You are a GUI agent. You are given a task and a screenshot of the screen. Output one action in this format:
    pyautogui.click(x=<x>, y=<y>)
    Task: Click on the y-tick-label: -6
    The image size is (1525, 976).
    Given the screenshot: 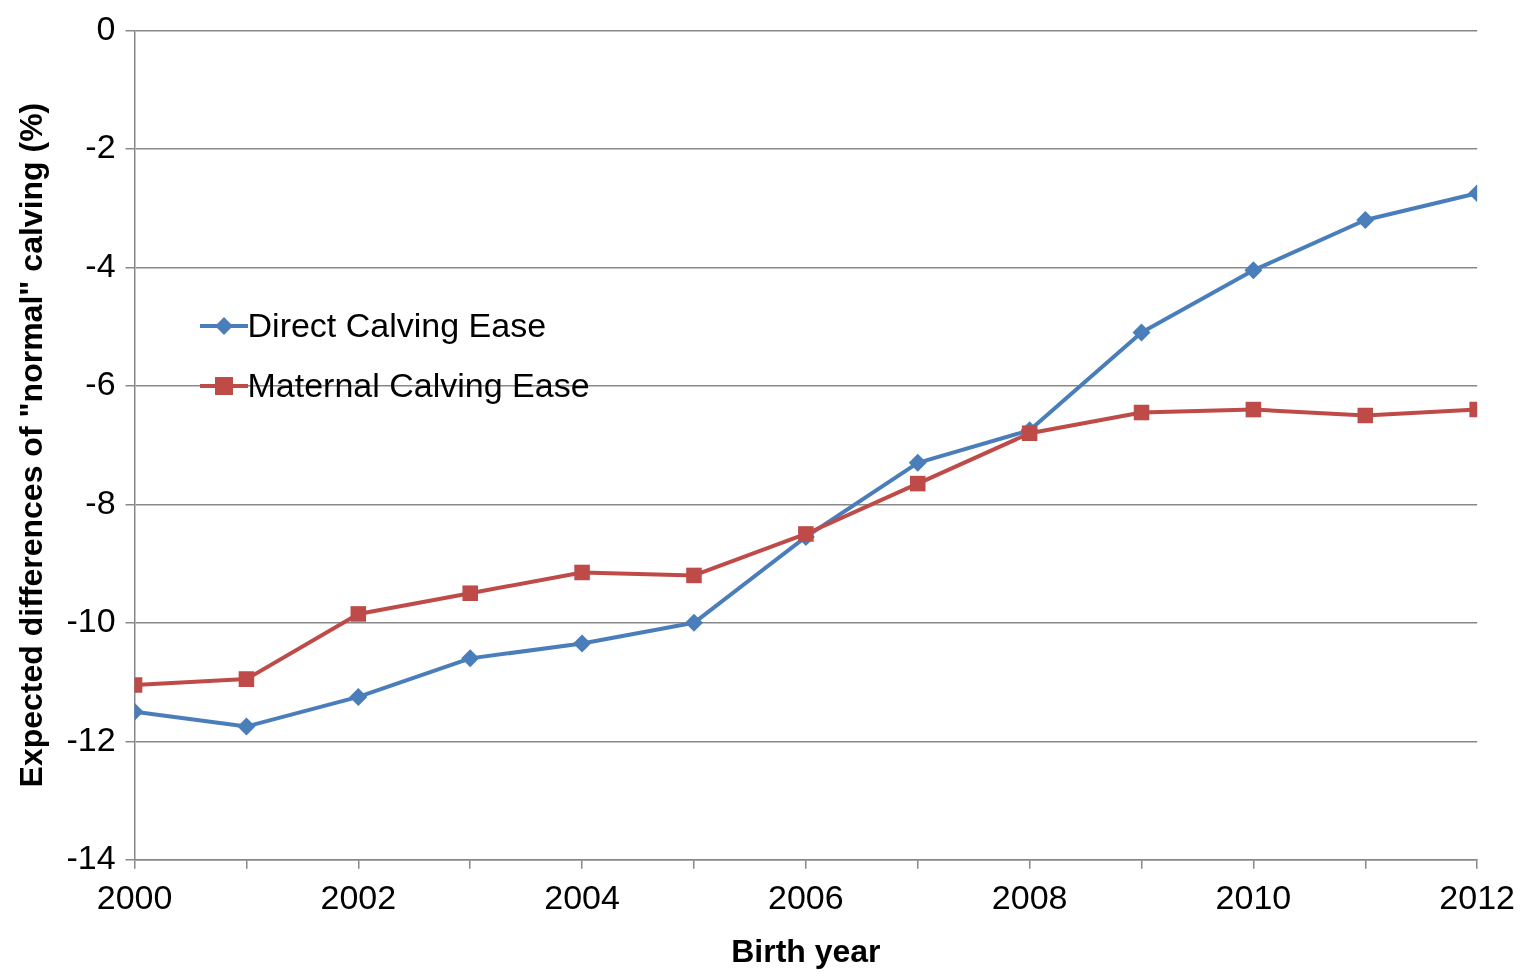 What is the action you would take?
    pyautogui.click(x=100, y=383)
    